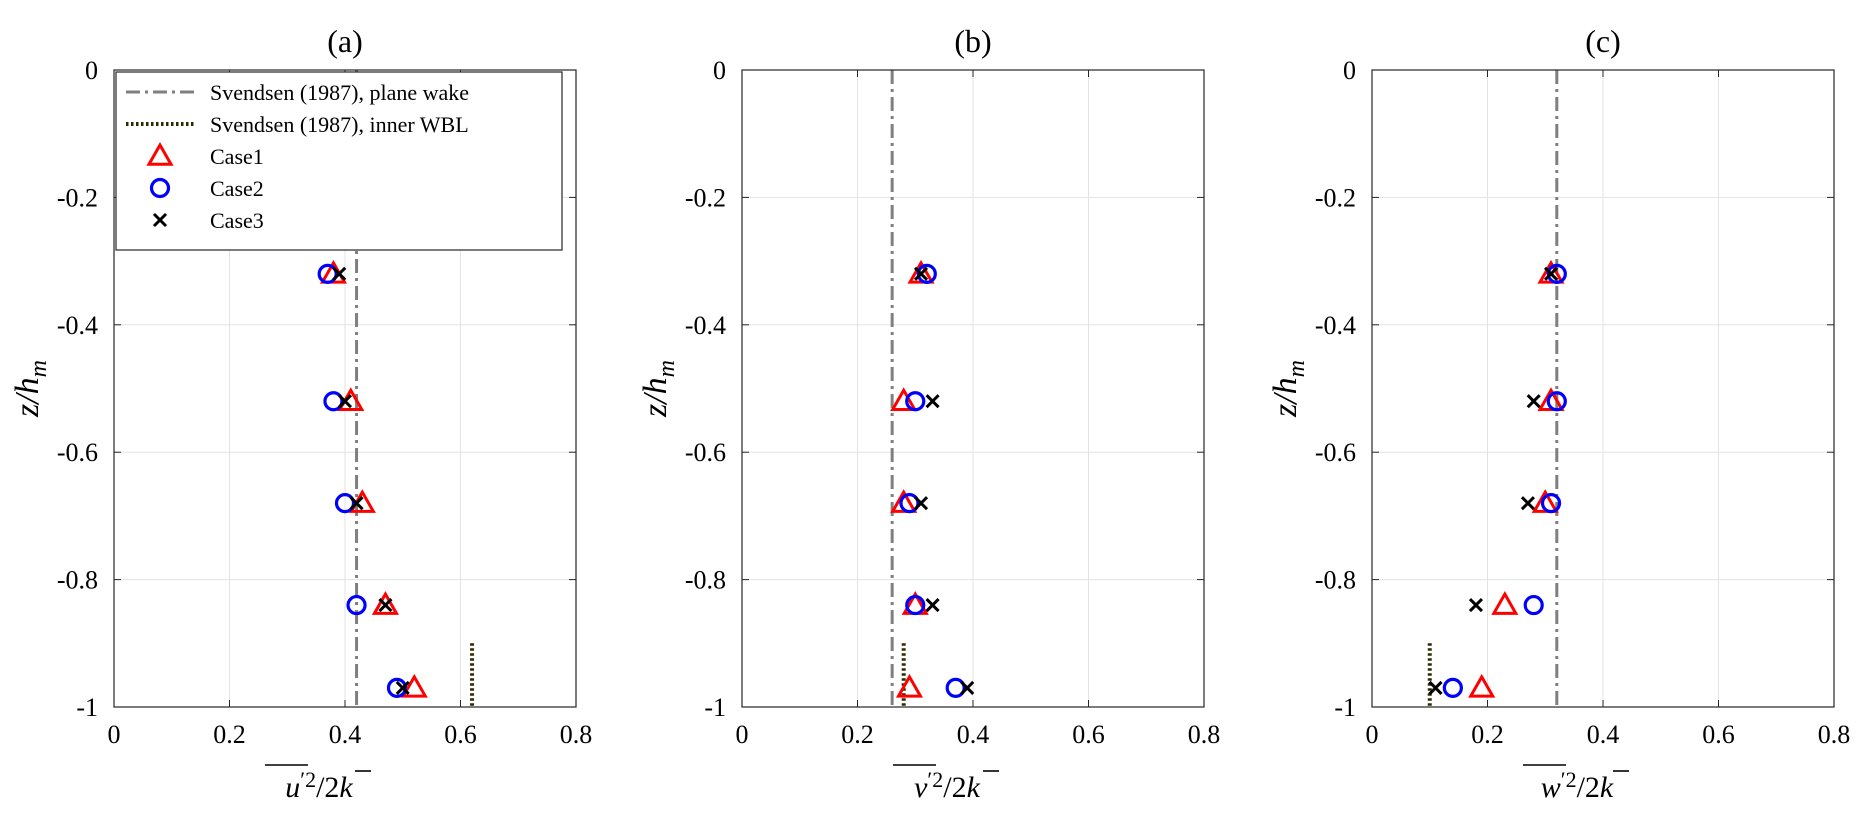 This screenshot has height=827, width=1862. Describe the element at coordinates (237, 156) in the screenshot. I see `legend-label: Case1` at that location.